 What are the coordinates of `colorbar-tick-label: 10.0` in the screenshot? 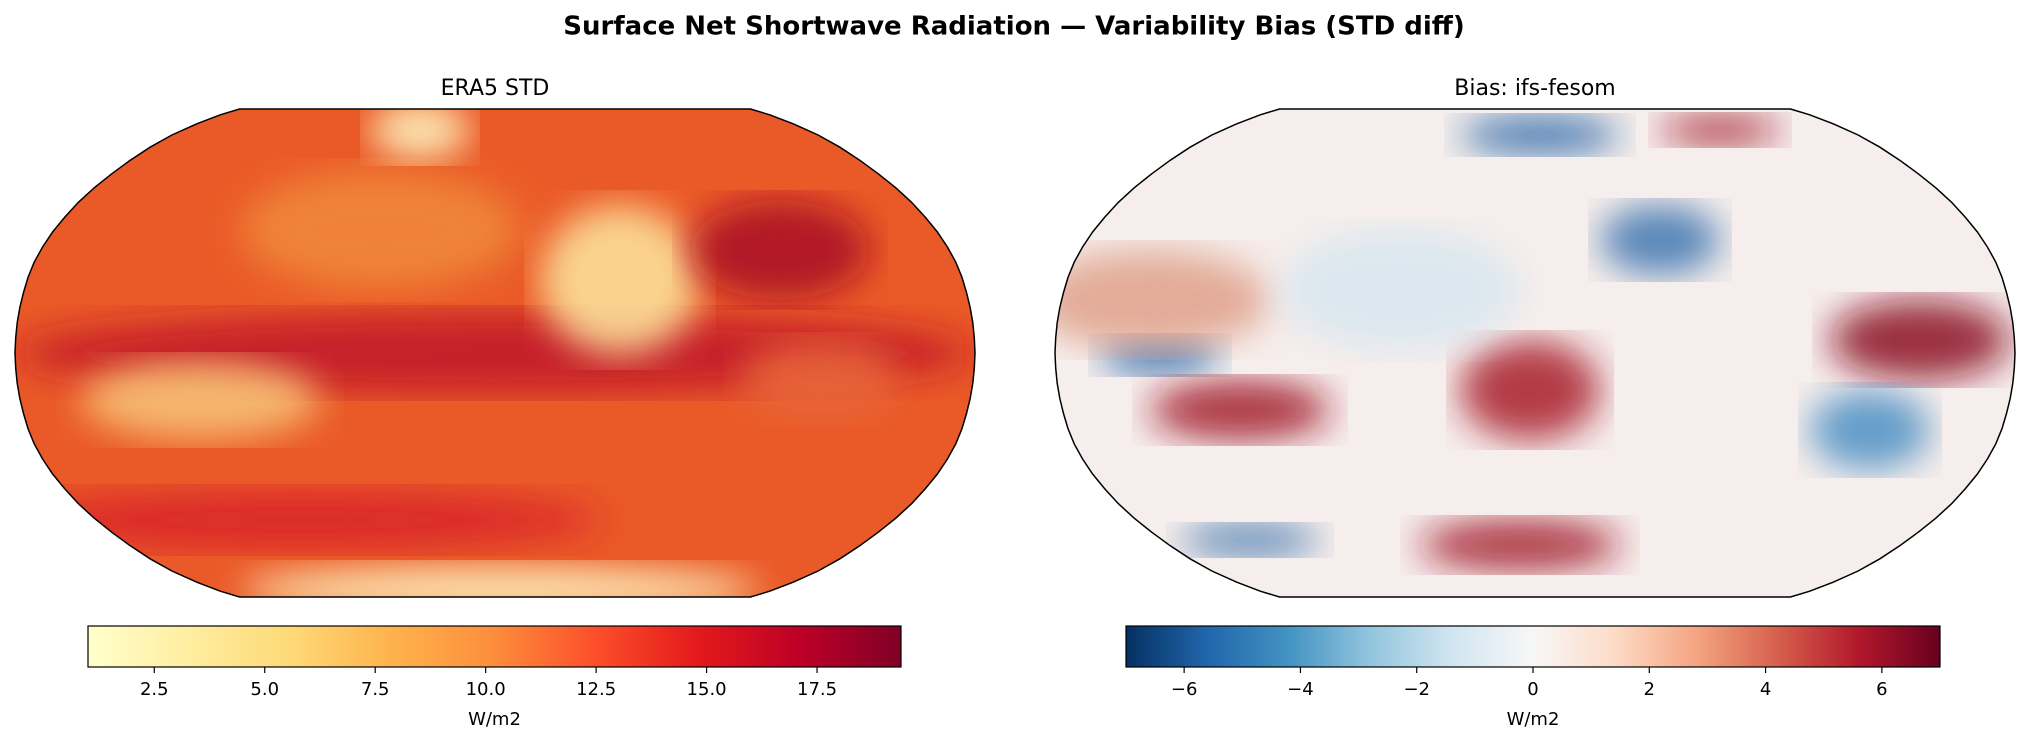 It's located at (486, 689).